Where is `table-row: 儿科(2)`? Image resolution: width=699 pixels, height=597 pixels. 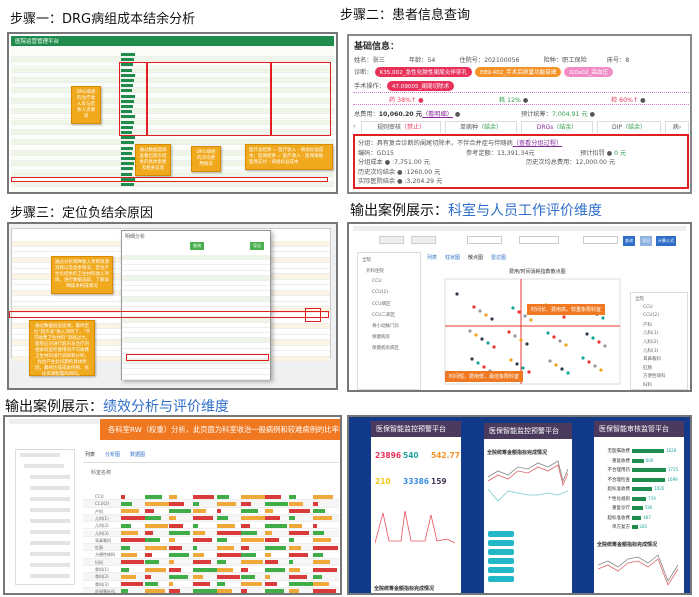 table-row: 儿科(2) is located at coordinates (211, 526).